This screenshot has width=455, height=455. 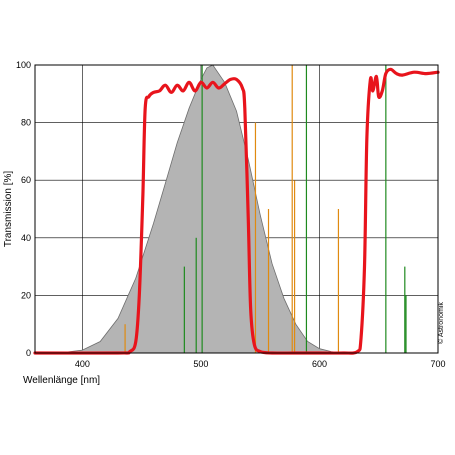 What do you see at coordinates (23, 65) in the screenshot?
I see `y-tick-label: 100` at bounding box center [23, 65].